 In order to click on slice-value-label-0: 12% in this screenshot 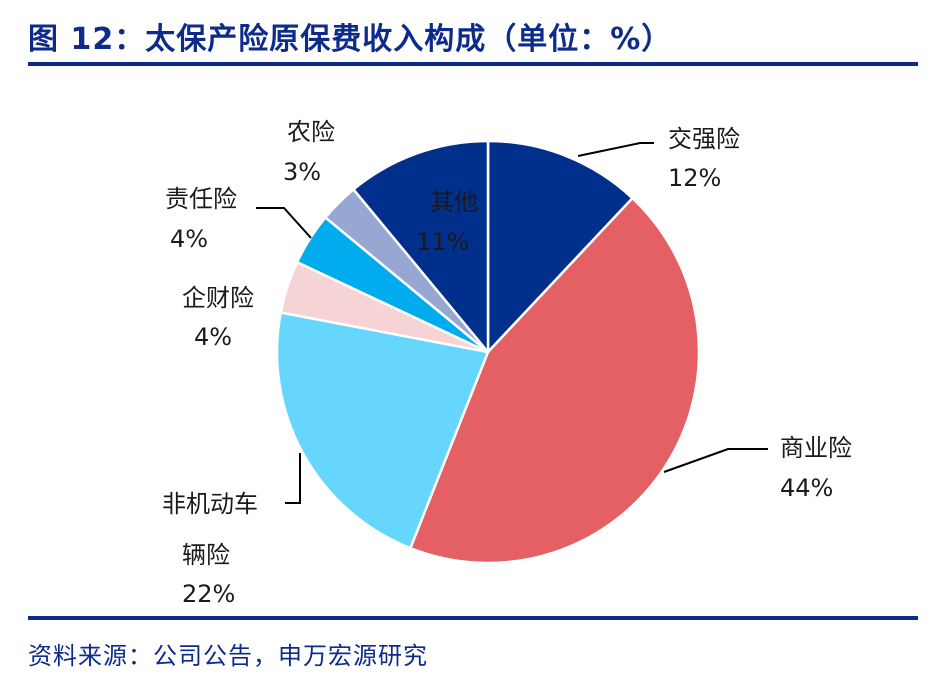, I will do `click(694, 178)`.